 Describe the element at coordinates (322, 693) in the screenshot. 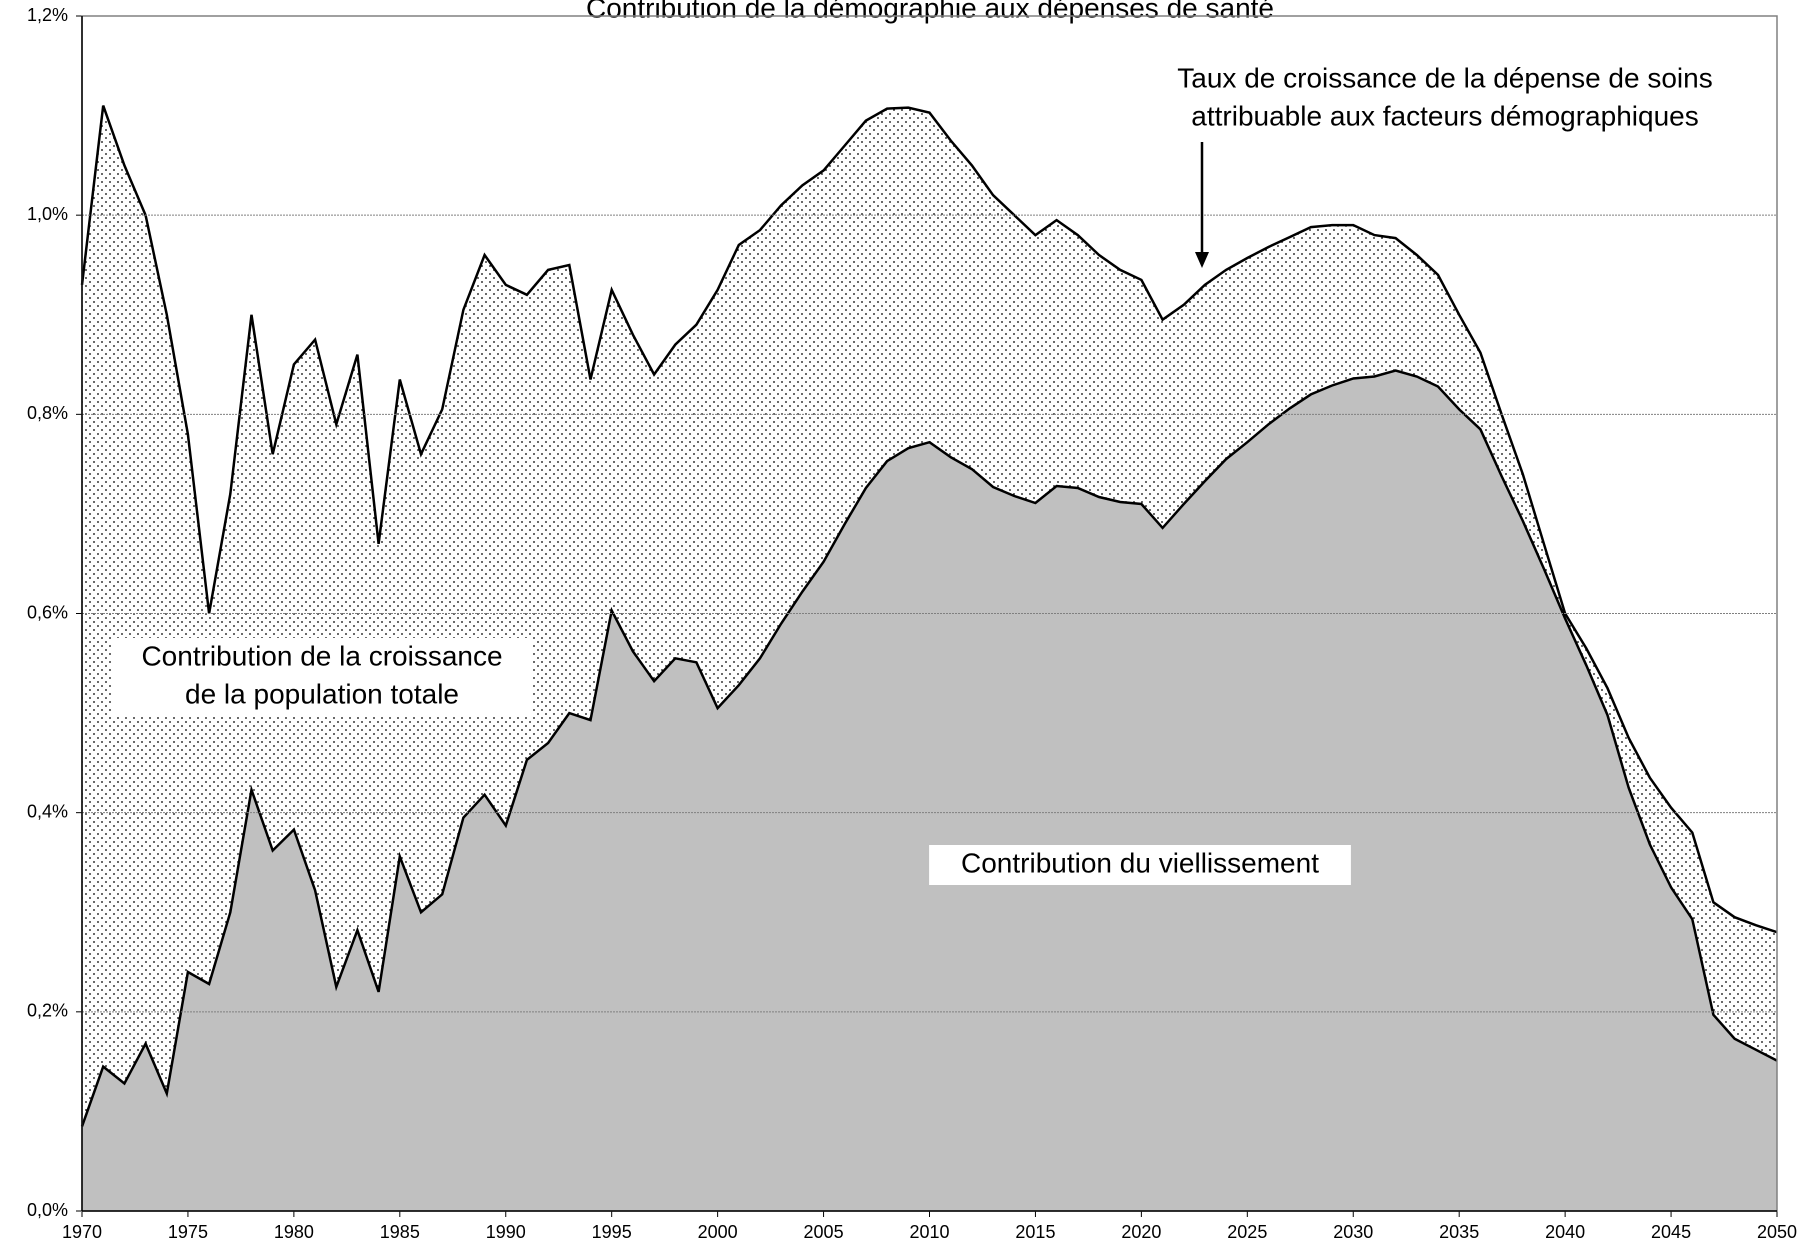

I see `annotation-text: de la population totale` at that location.